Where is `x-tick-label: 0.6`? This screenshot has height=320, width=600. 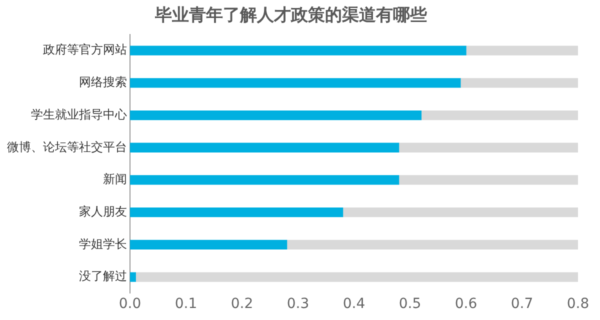 x-tick-label: 0.6 is located at coordinates (466, 304).